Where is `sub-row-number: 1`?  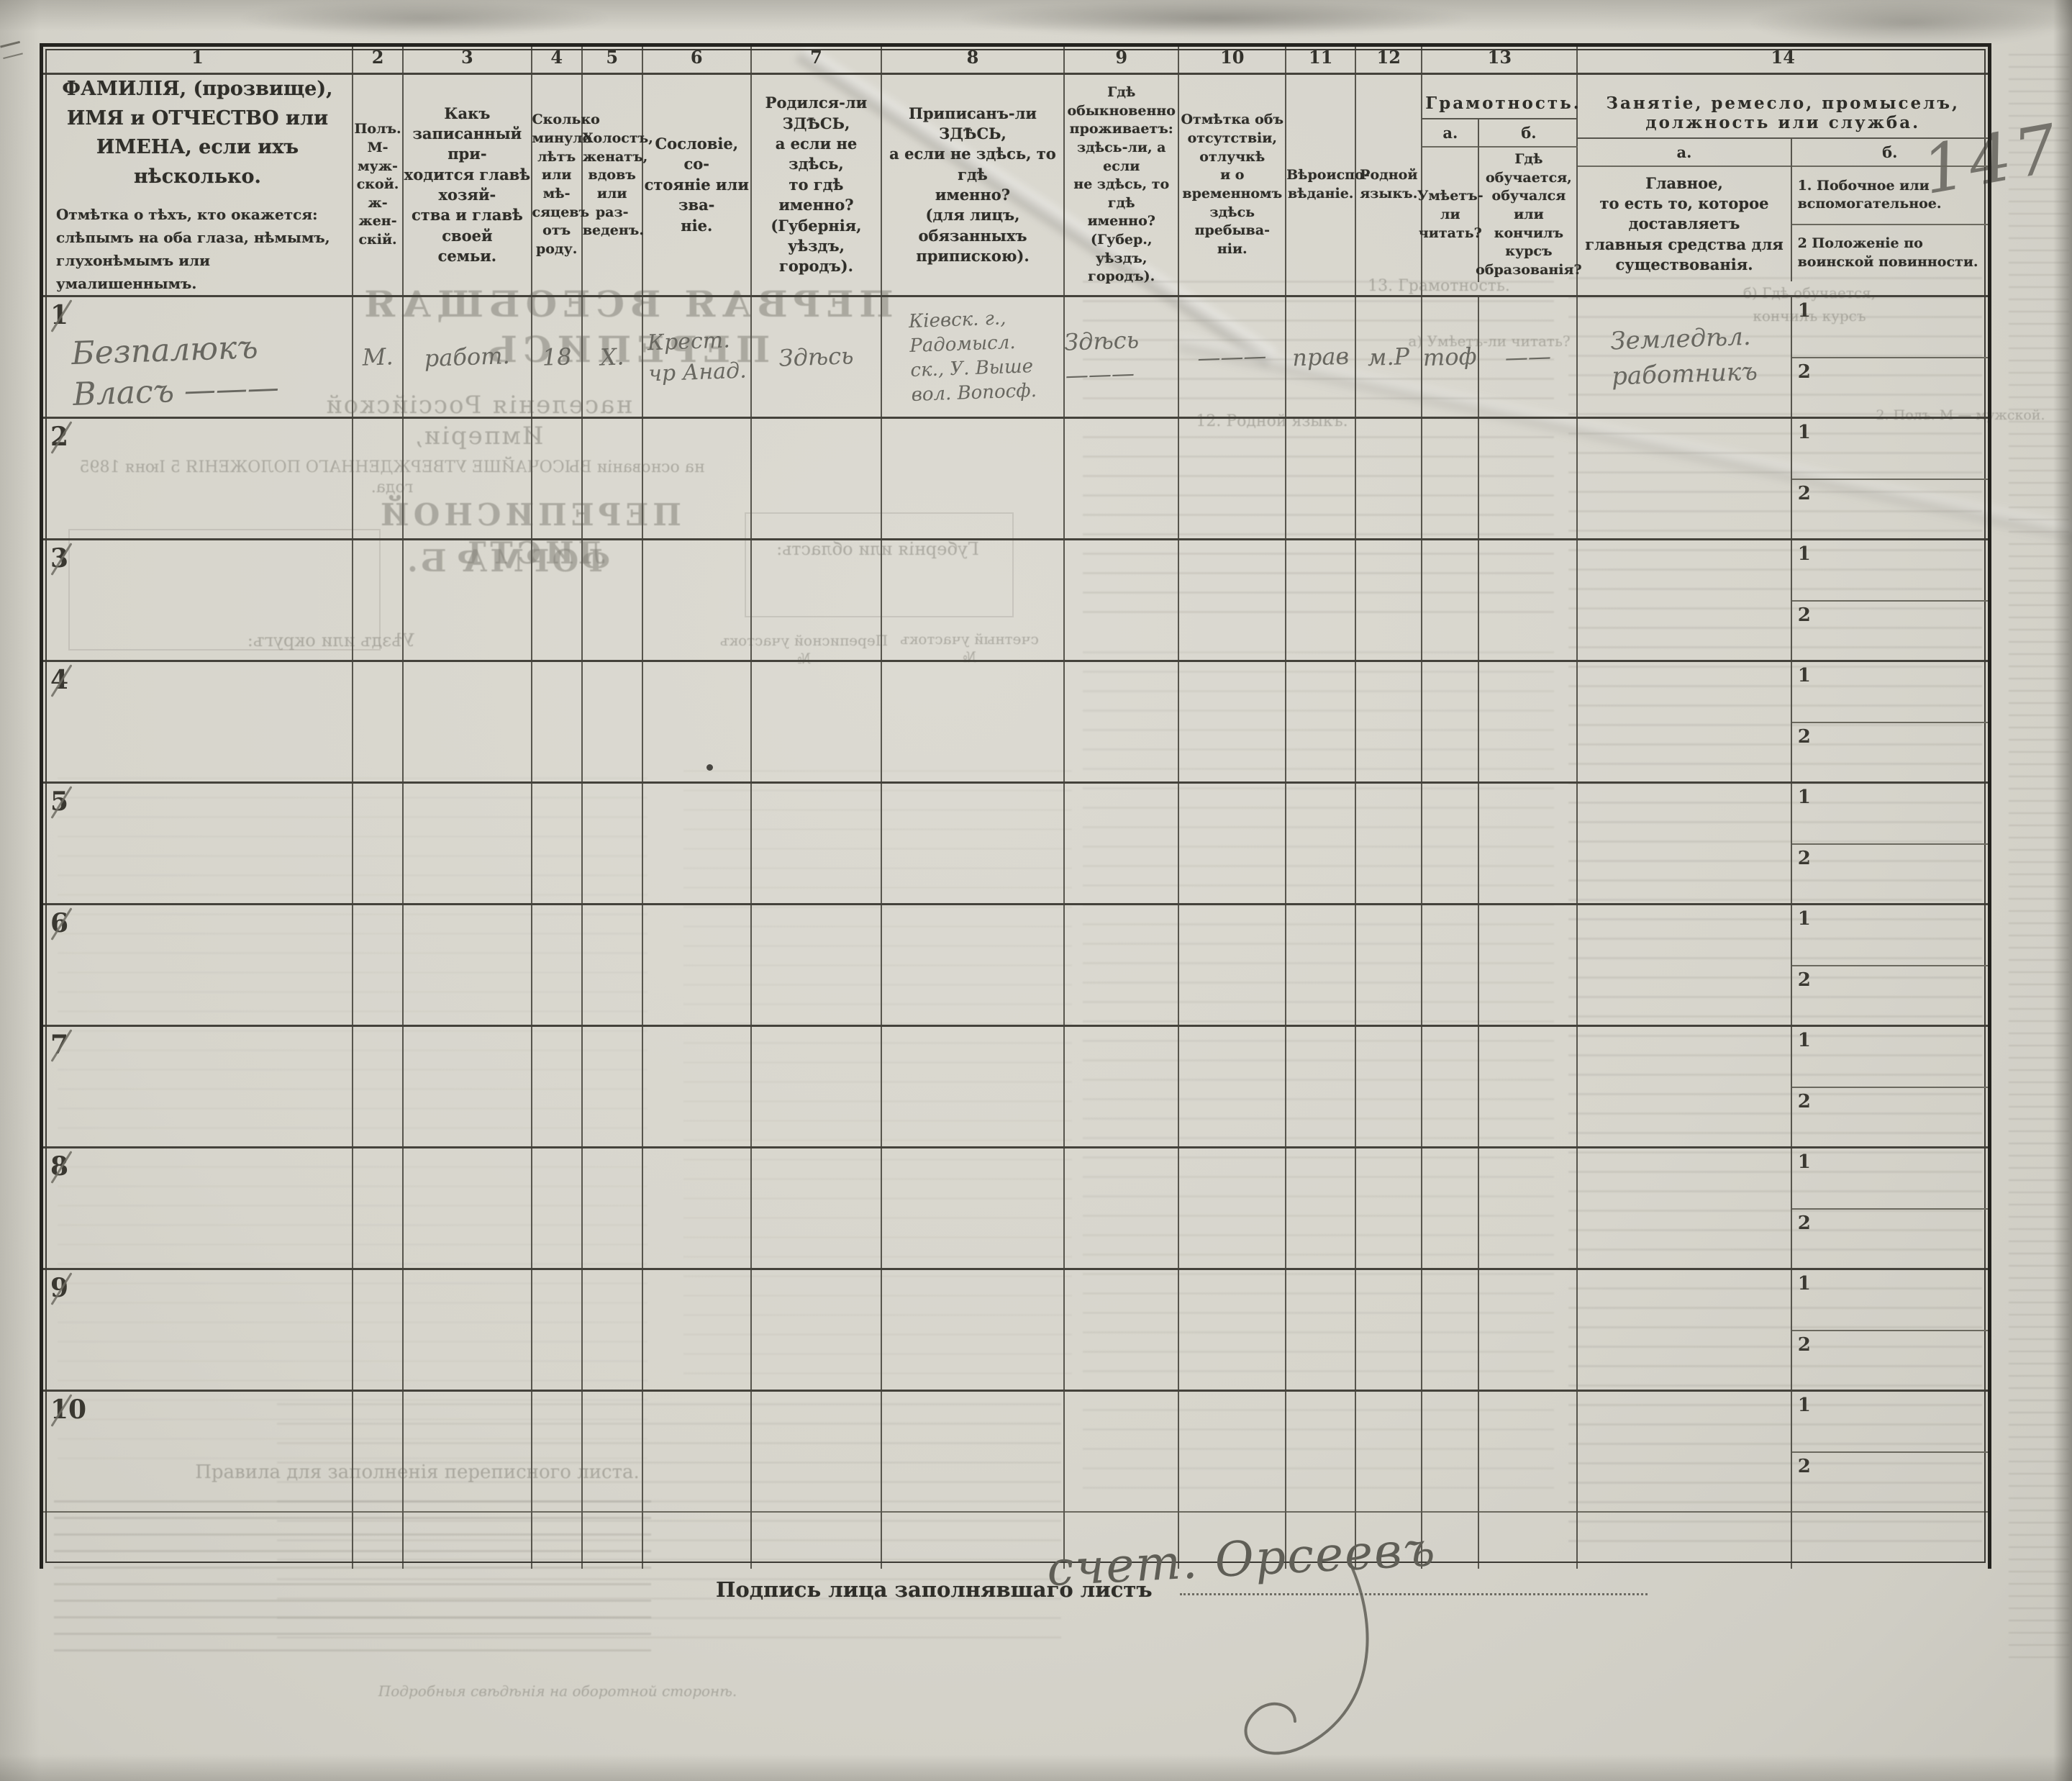 sub-row-number: 1 is located at coordinates (1804, 1040).